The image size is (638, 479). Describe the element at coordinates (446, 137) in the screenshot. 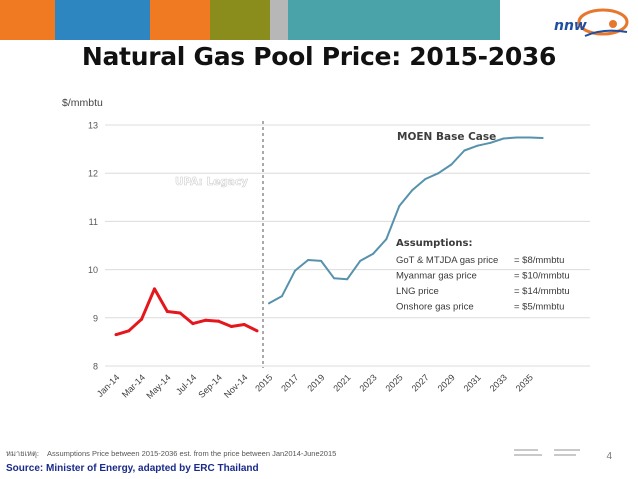

I see `base-case-series-label: MOEN Base Case` at that location.